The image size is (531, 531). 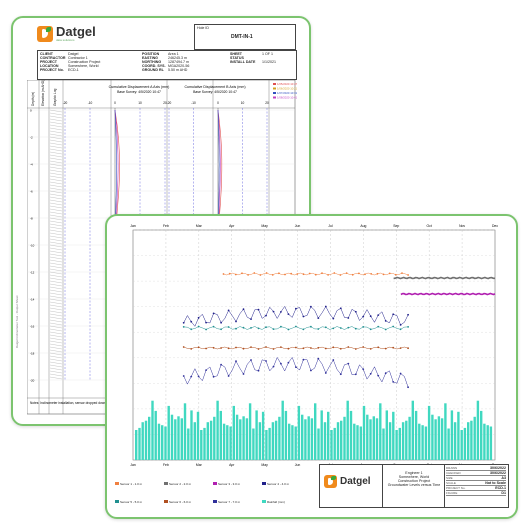 I want to click on title-block-field: PROJECT No. ECD-1, so click(x=476, y=488).